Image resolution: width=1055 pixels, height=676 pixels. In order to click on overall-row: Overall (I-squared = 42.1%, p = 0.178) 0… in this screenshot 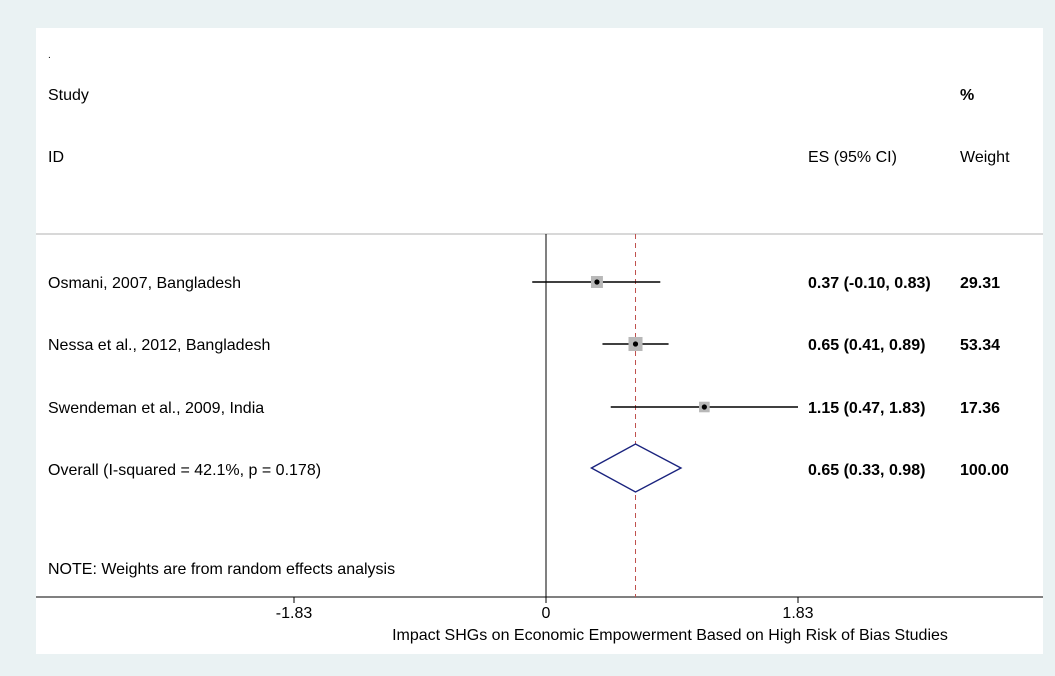, I will do `click(528, 468)`.